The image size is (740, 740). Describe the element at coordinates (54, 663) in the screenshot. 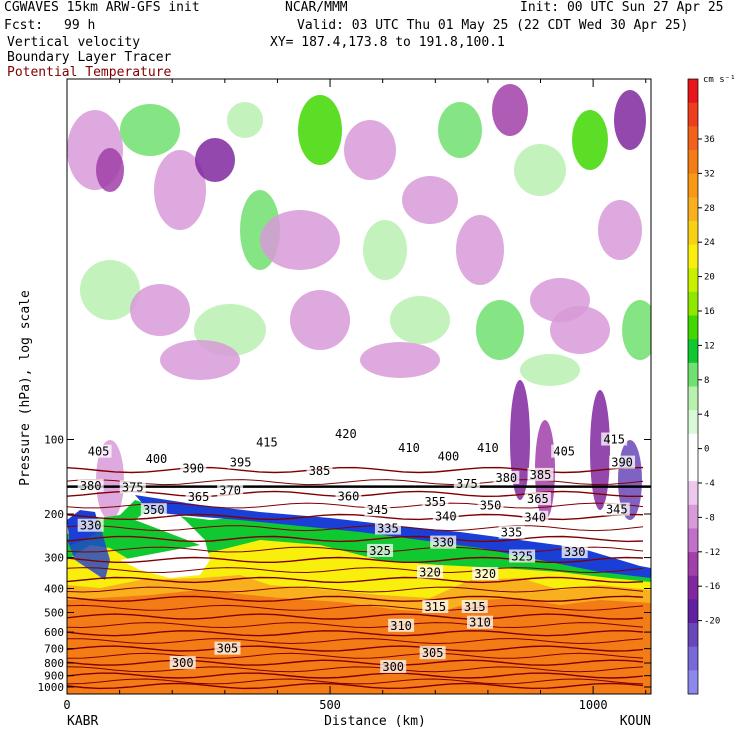

I see `y-tick-label: 800` at that location.